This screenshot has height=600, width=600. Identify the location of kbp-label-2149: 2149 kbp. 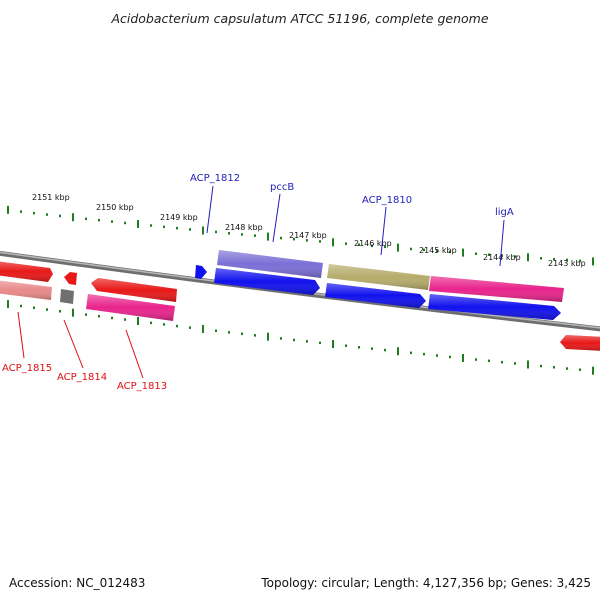
(179, 217).